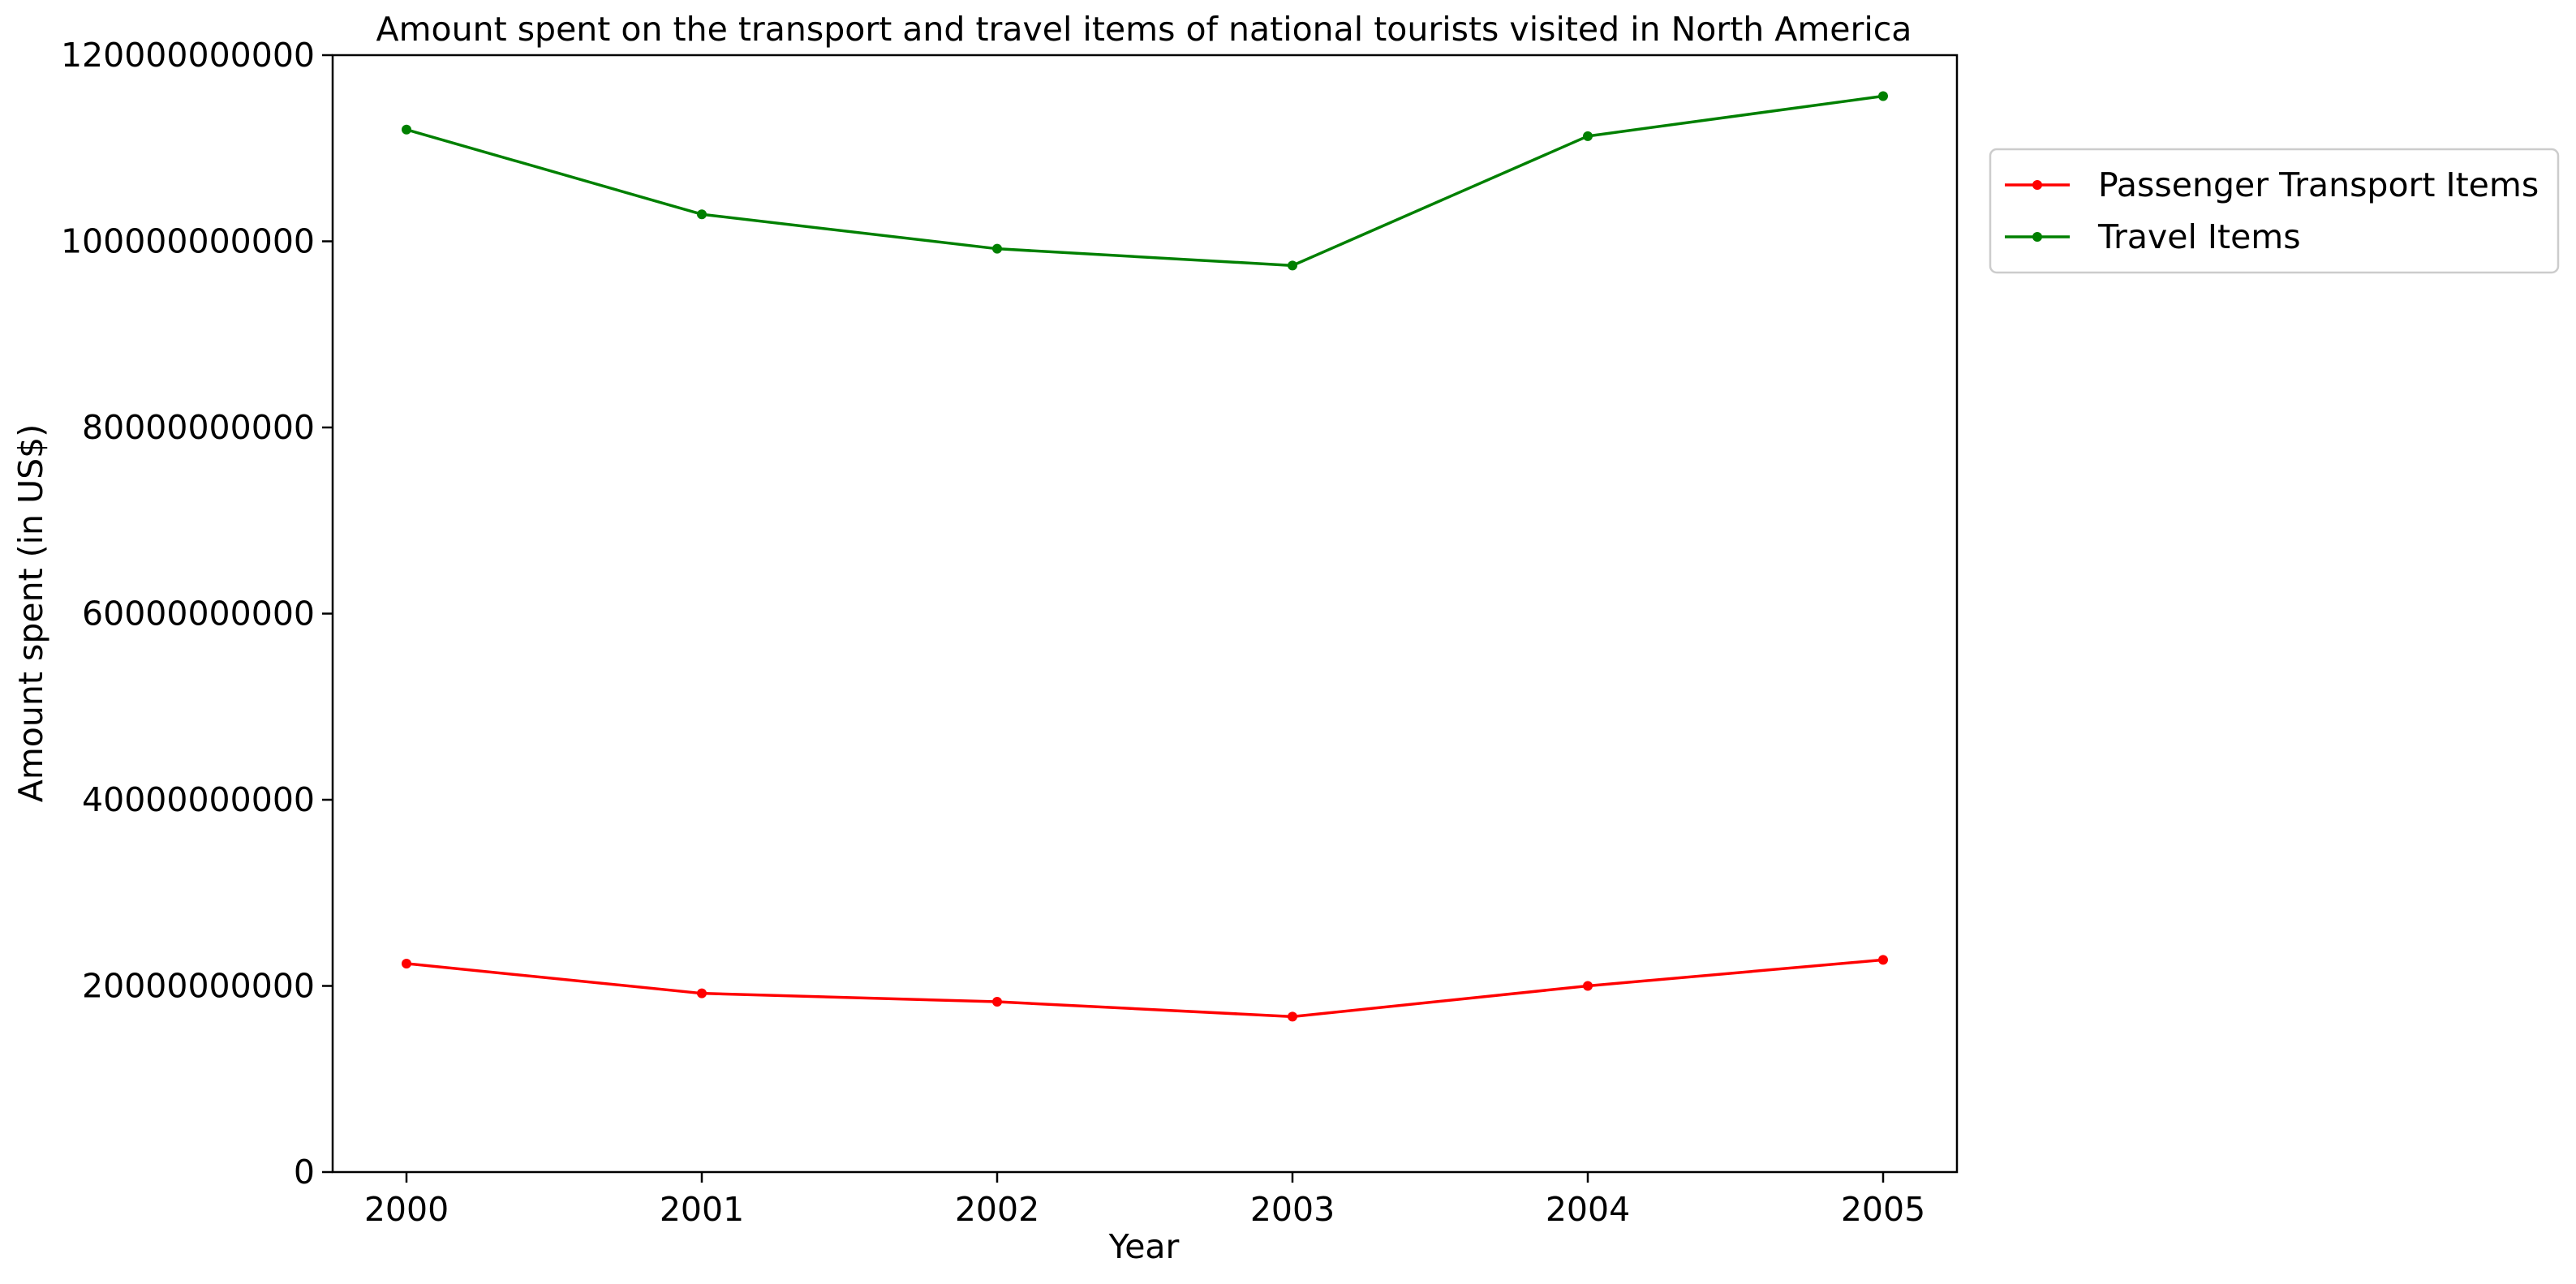 The width and height of the screenshot is (2576, 1284). I want to click on legend-marker-passenger-transport-items, so click(2037, 185).